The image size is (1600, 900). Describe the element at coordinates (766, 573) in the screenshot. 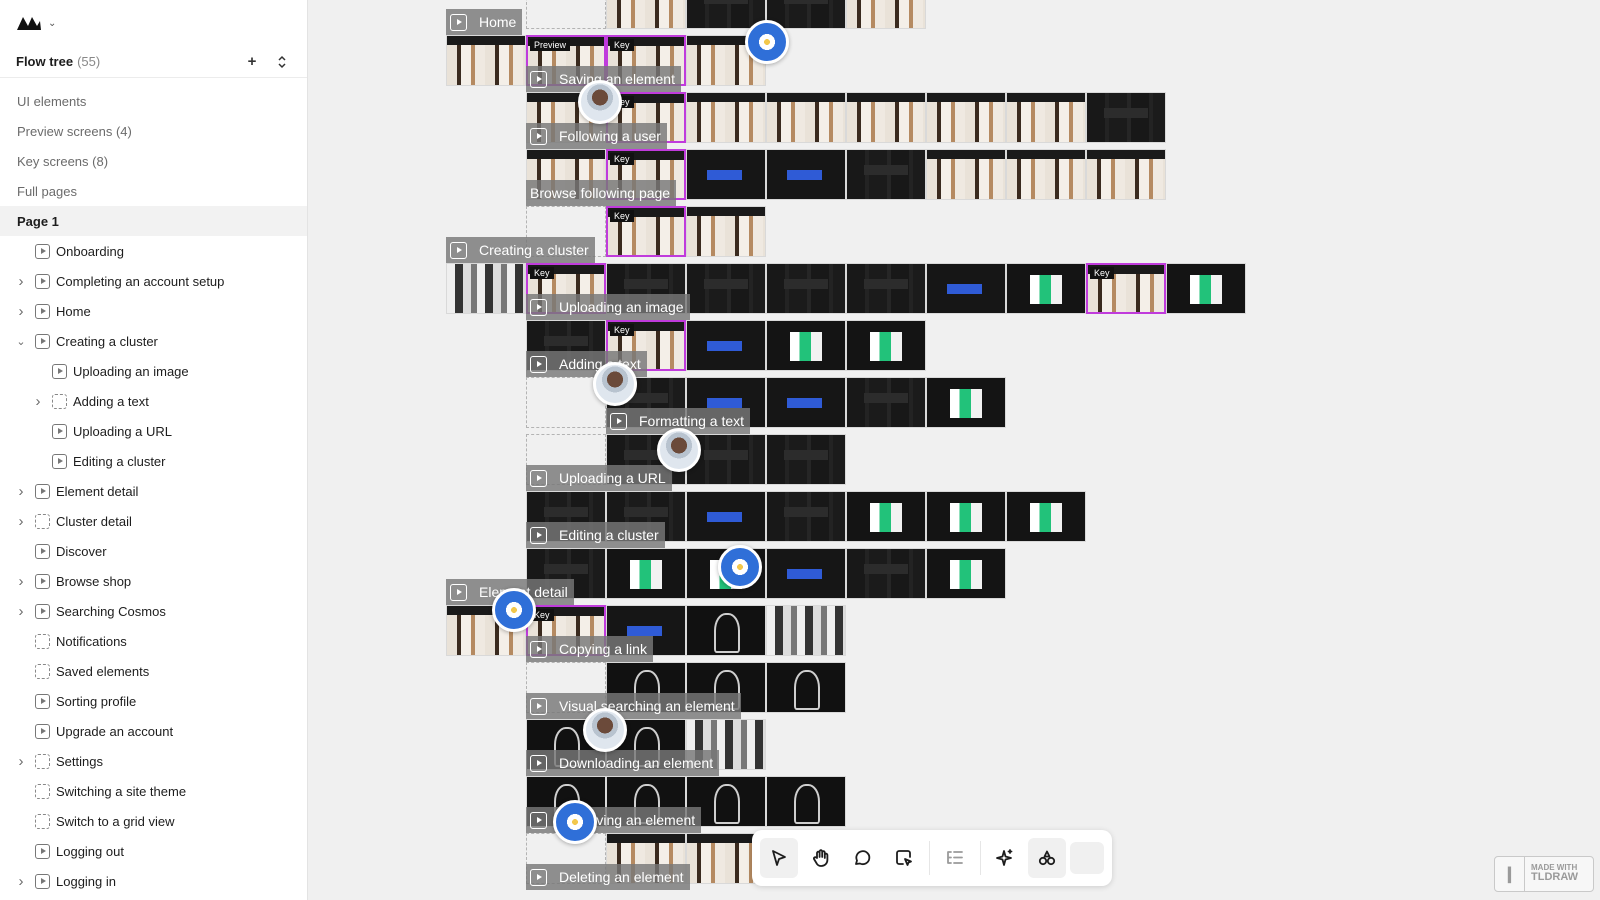

I see `flow-row-element-detail` at that location.